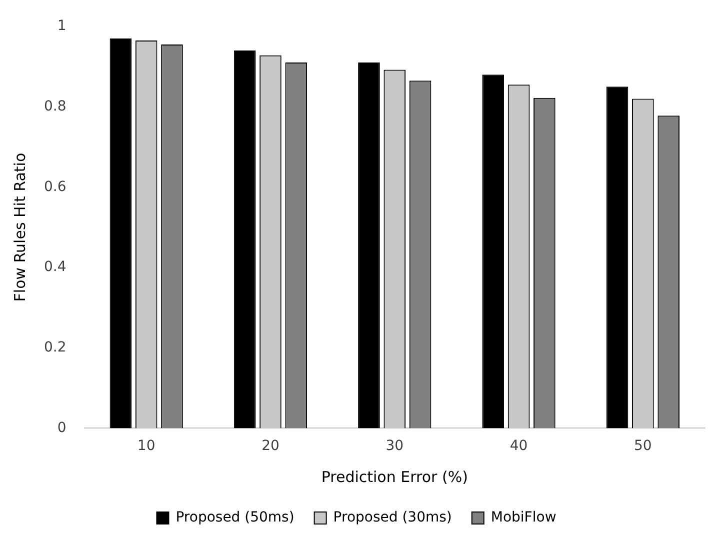  Describe the element at coordinates (146, 446) in the screenshot. I see `x-tick-label: 10` at that location.